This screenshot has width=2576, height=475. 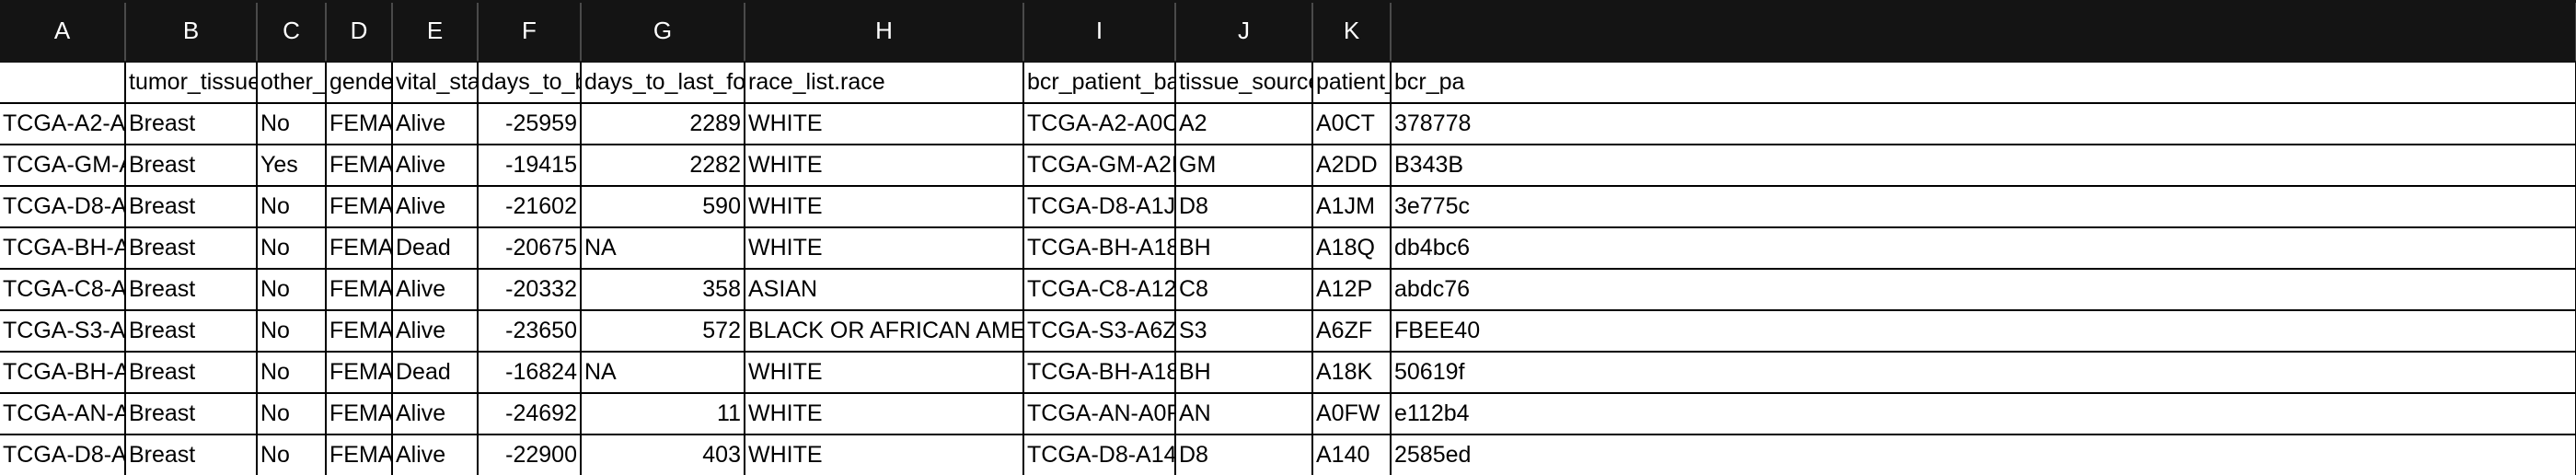 I want to click on header-cell: tumor_tissue_site, so click(x=191, y=83).